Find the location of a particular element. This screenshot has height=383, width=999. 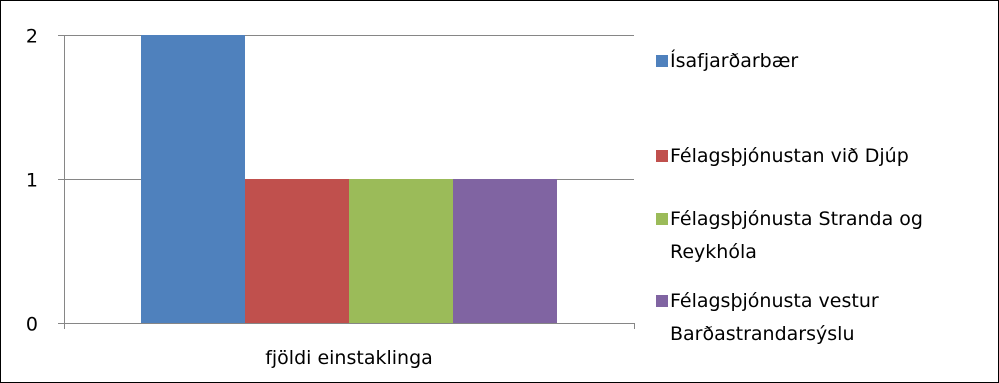

y-tick-label-2: 2 is located at coordinates (32, 37).